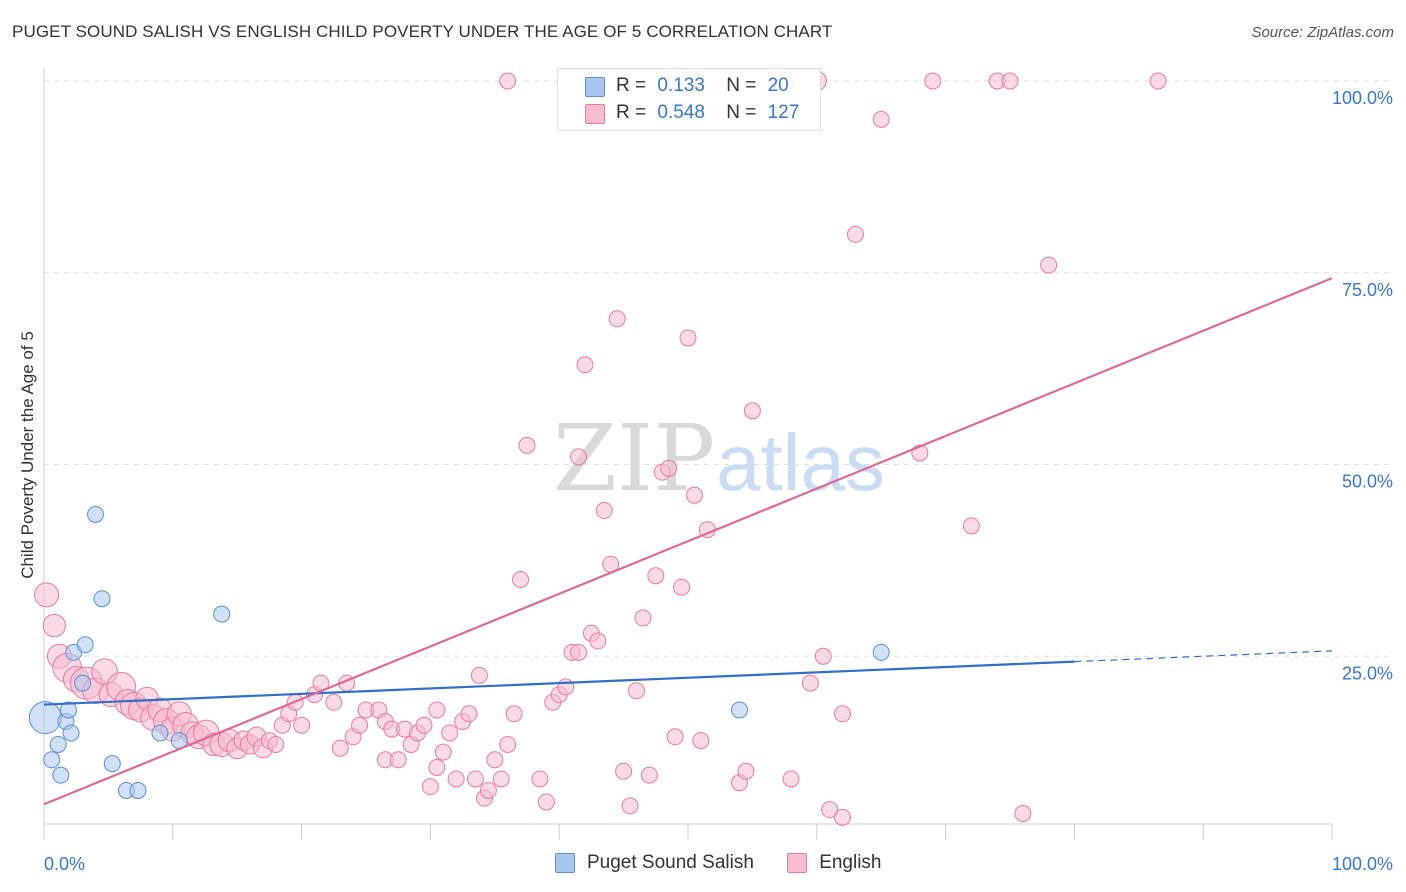 The width and height of the screenshot is (1406, 892). I want to click on puget-sound-salish-trend-extension, so click(1203, 656).